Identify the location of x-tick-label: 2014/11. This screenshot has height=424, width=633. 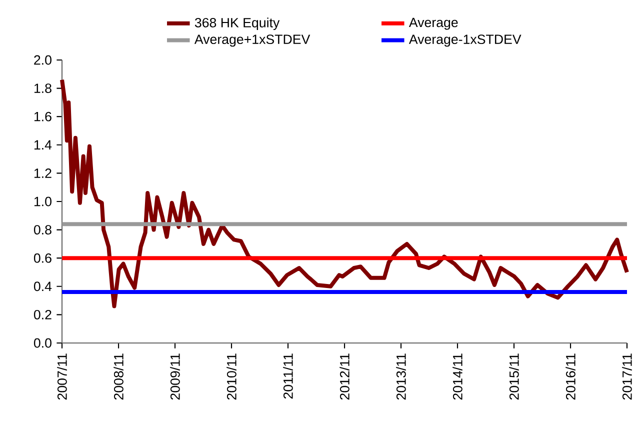
(457, 377).